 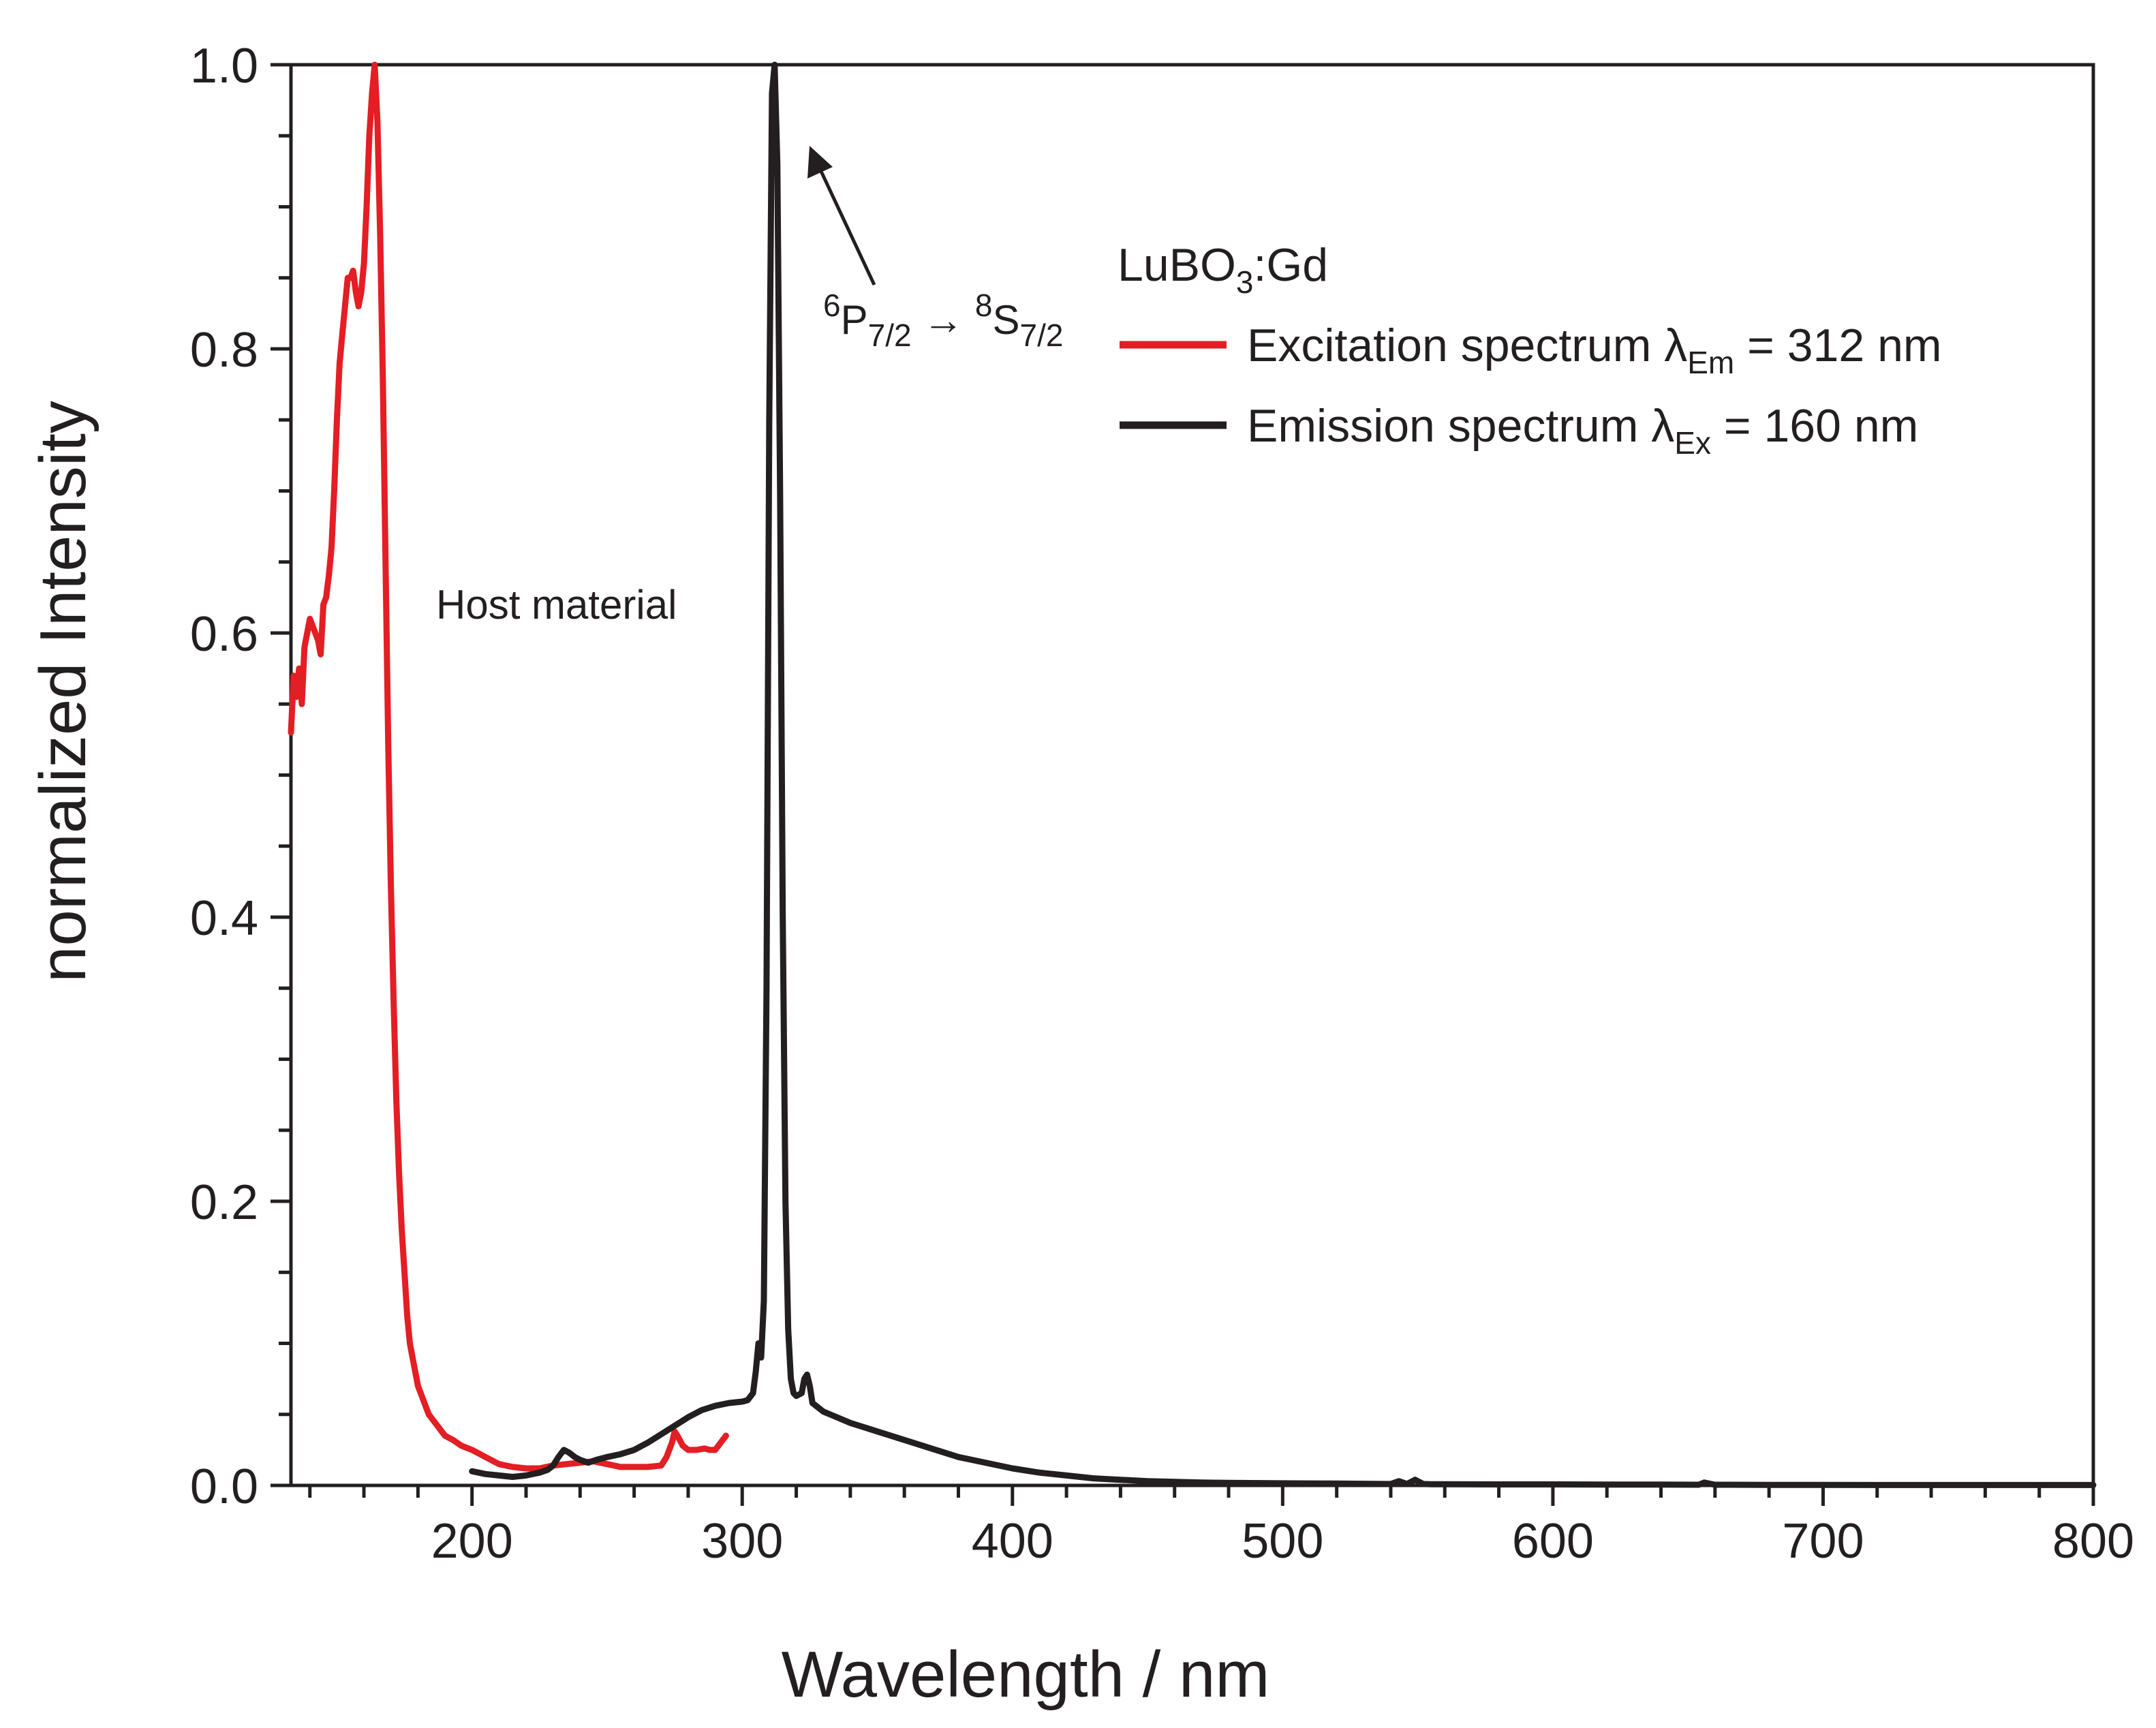 I want to click on y-tick-label: 0.0, so click(x=224, y=1487).